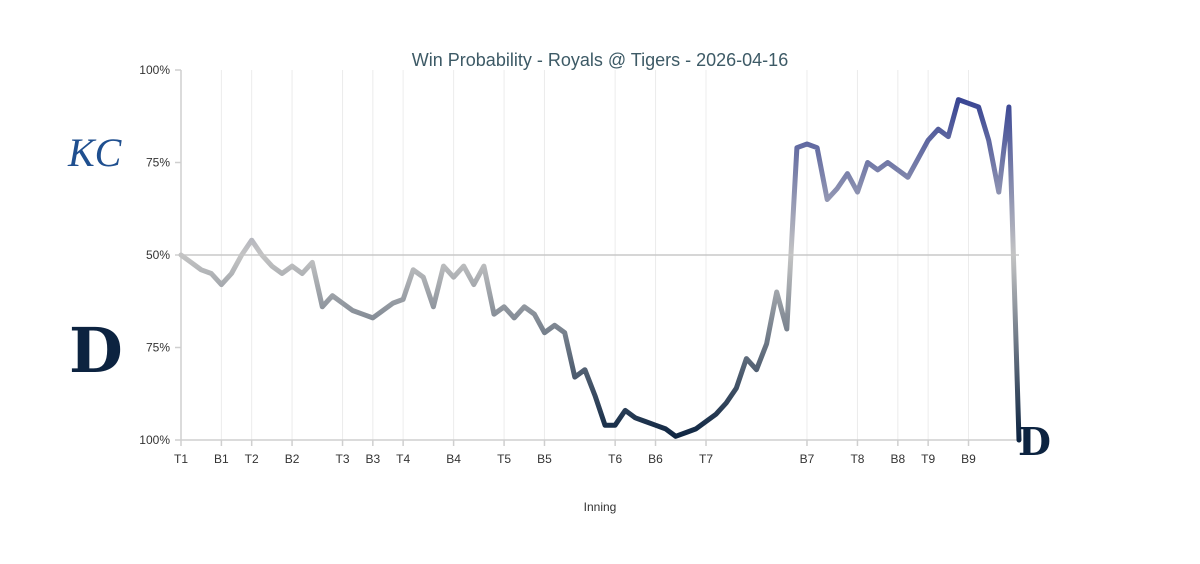 This screenshot has width=1200, height=564. Describe the element at coordinates (544, 459) in the screenshot. I see `x-tick-label-b5: B5` at that location.